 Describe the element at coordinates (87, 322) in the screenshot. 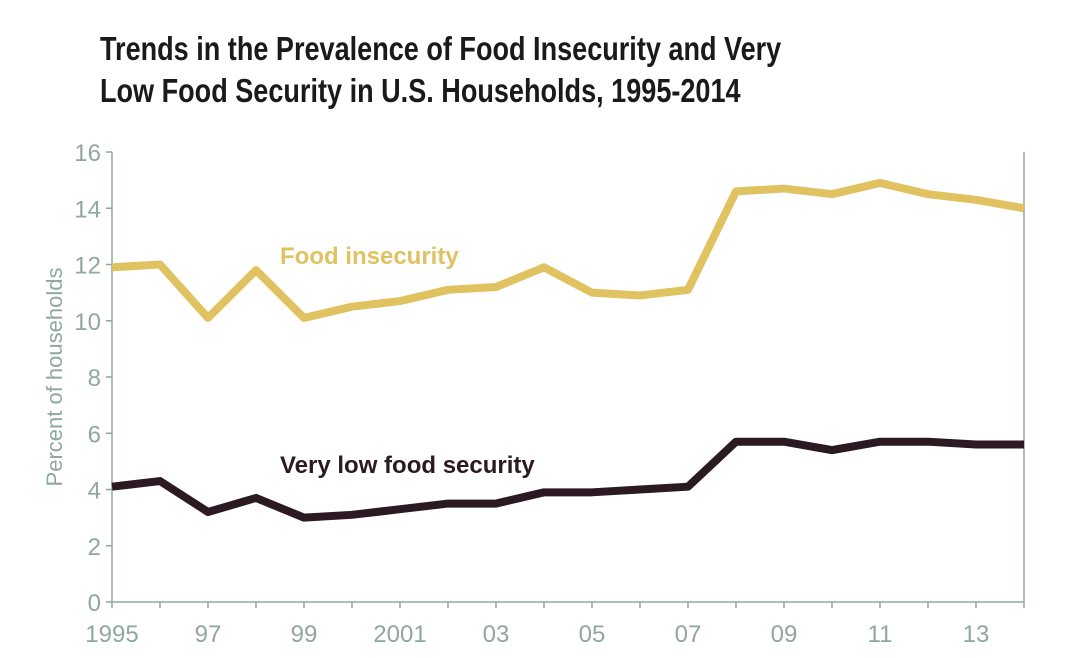

I see `y-tick-label: 10` at that location.